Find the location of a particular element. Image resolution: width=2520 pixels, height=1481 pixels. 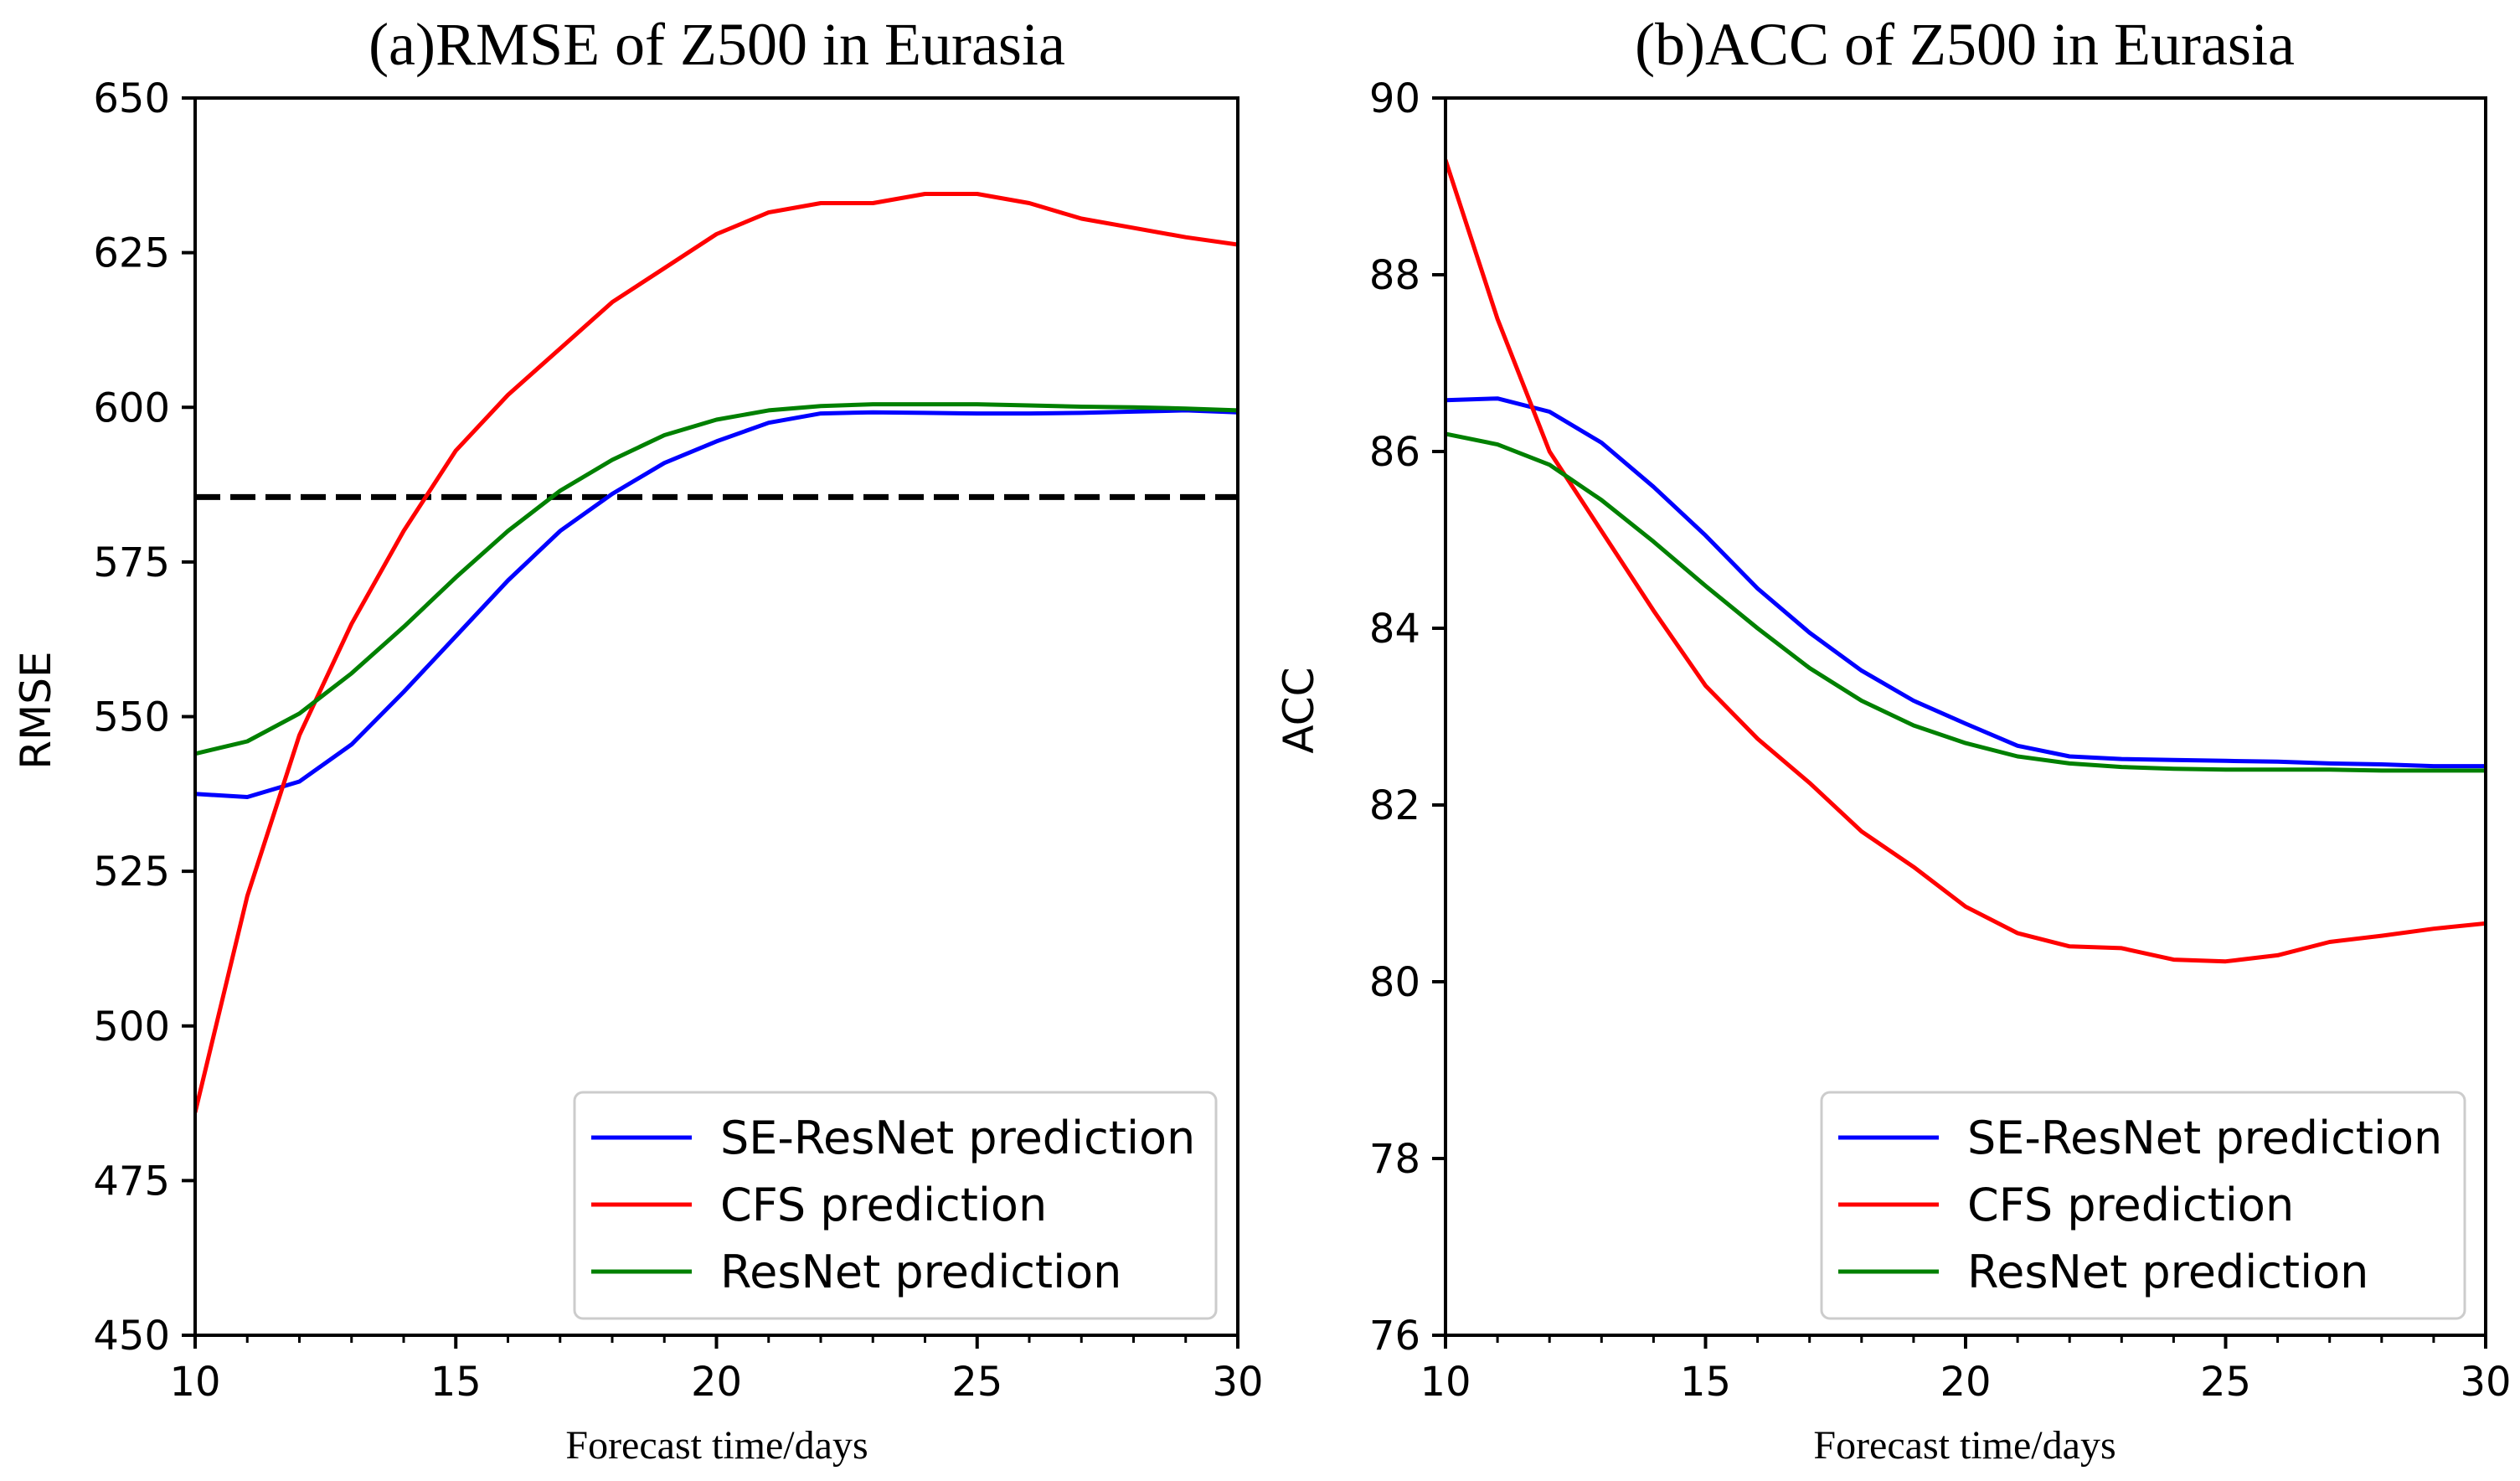

rmse-line-se-resnet-prediction is located at coordinates (716, 603).